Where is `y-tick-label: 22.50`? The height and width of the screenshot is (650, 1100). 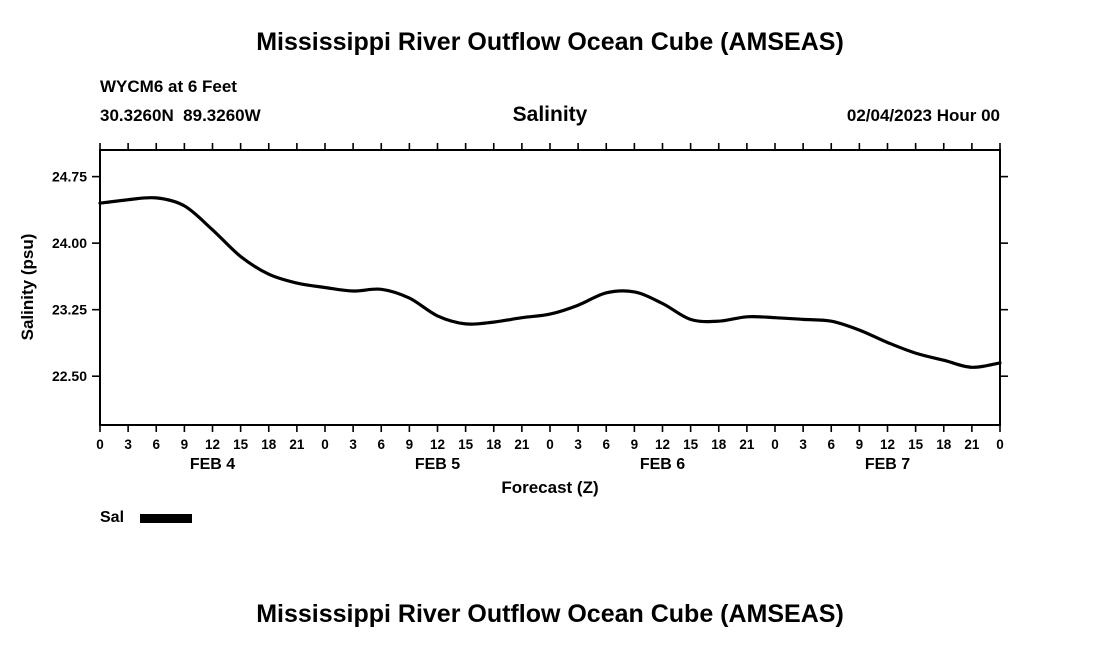 y-tick-label: 22.50 is located at coordinates (69, 376).